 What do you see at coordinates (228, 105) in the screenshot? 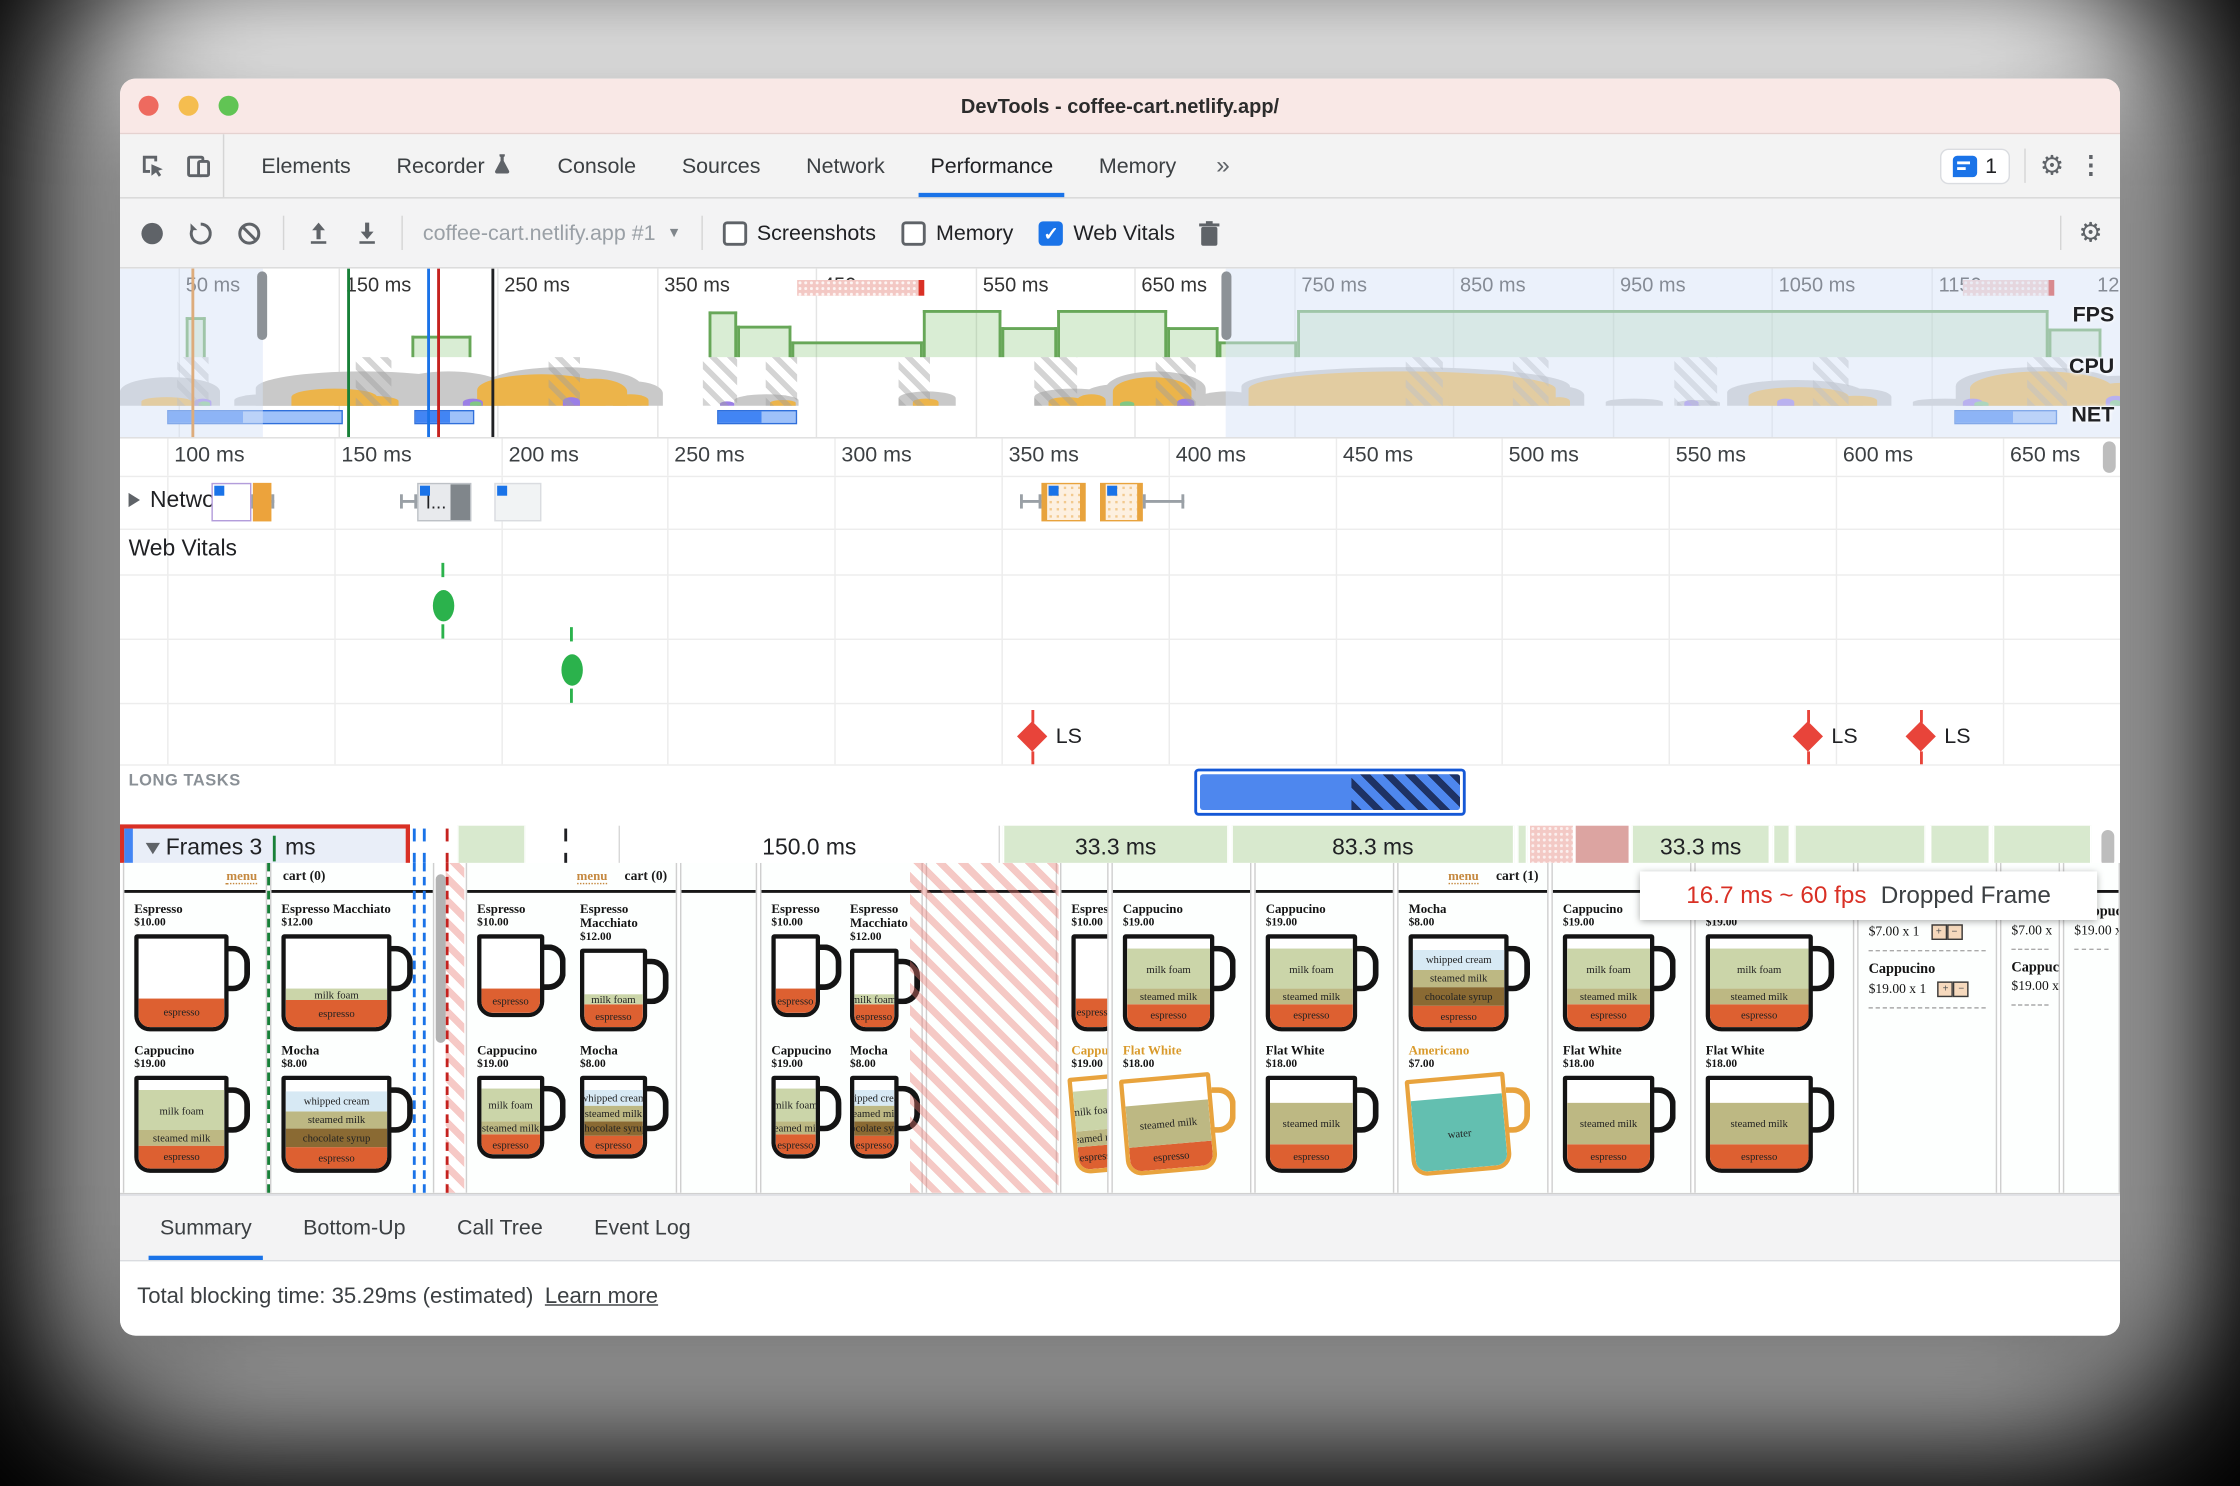
I see `traffic-light-zoom-icon` at bounding box center [228, 105].